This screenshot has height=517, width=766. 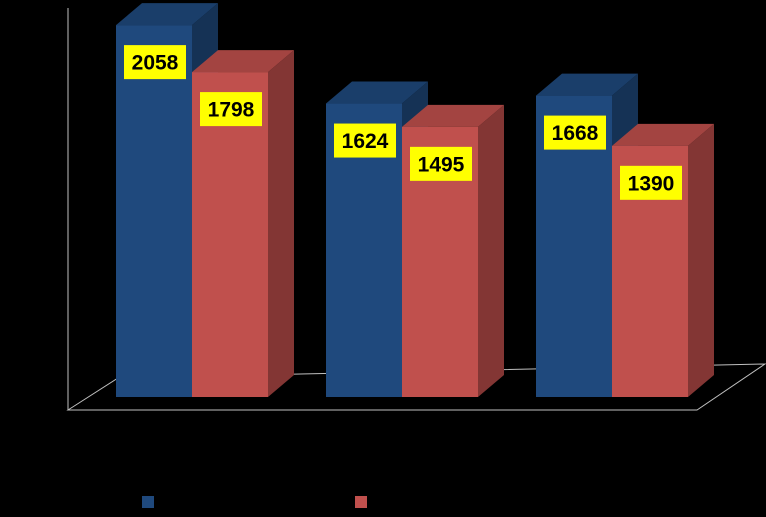 I want to click on data-label: 1798, so click(x=231, y=109).